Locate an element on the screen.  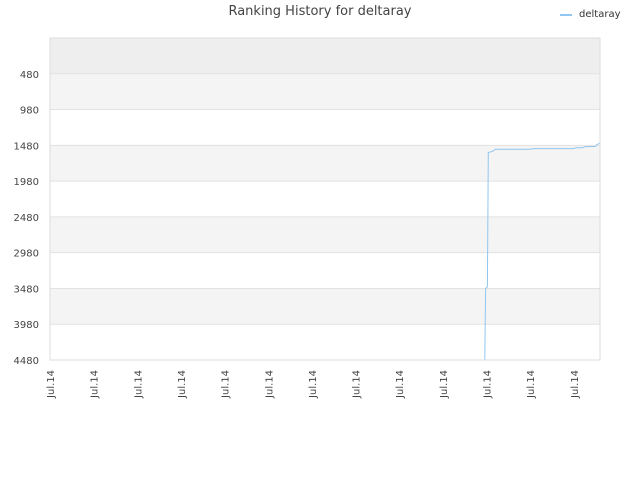
legend-swatch is located at coordinates (566, 14).